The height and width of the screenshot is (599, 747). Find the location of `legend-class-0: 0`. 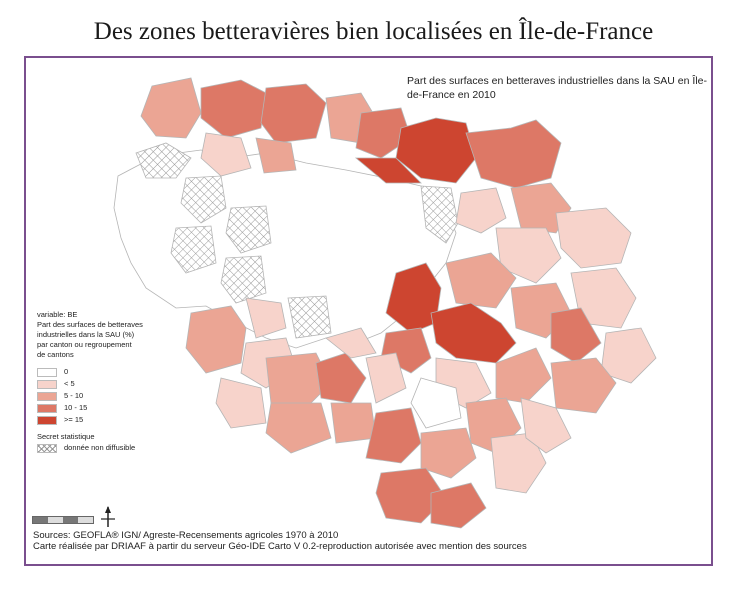

legend-class-0: 0 is located at coordinates (117, 372).